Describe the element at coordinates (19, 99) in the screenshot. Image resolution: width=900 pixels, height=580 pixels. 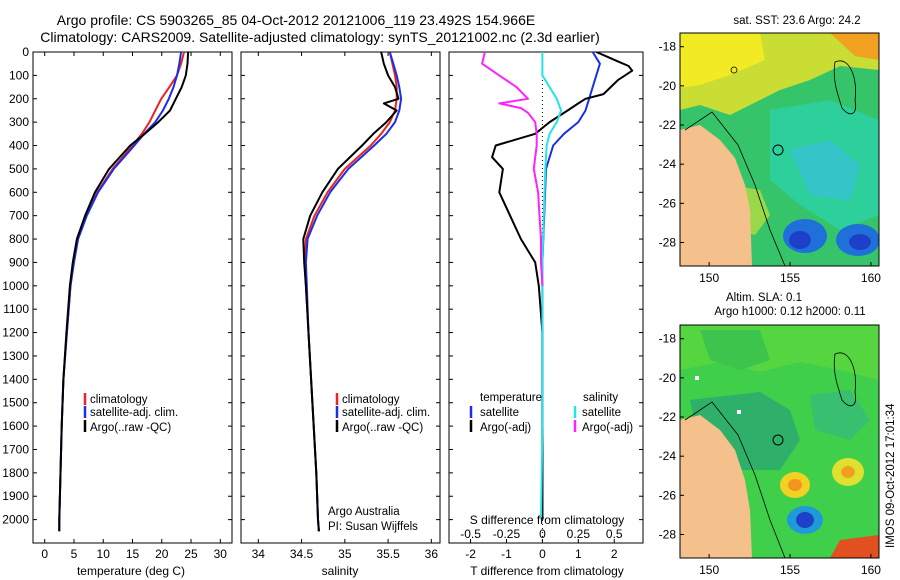
I see `y-tick-label: 200` at that location.